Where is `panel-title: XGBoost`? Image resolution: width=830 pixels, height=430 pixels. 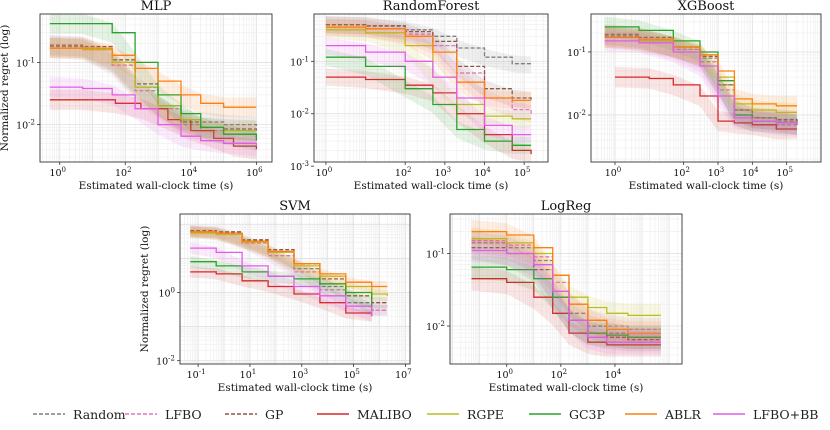
panel-title: XGBoost is located at coordinates (707, 7).